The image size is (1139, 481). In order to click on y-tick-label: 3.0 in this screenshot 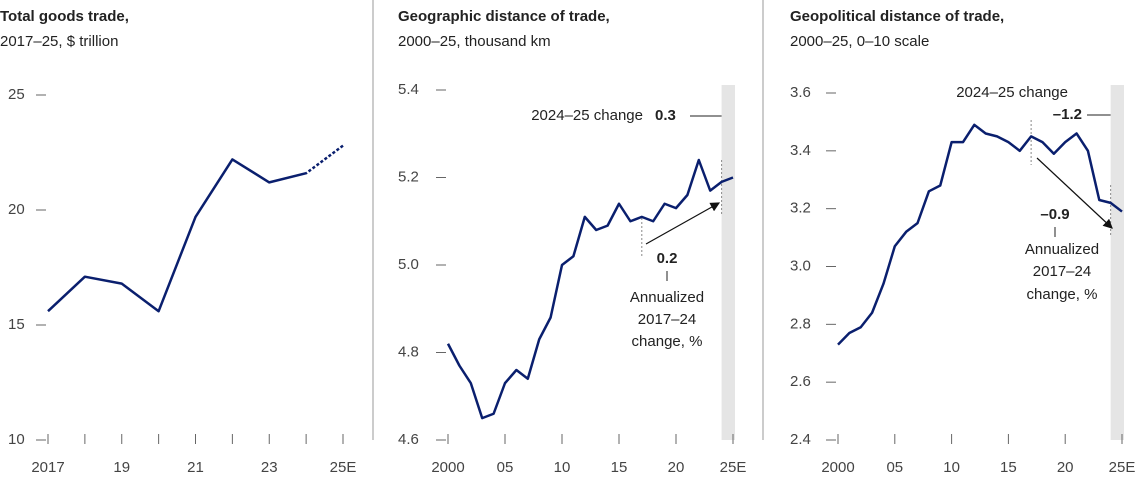, I will do `click(800, 265)`.